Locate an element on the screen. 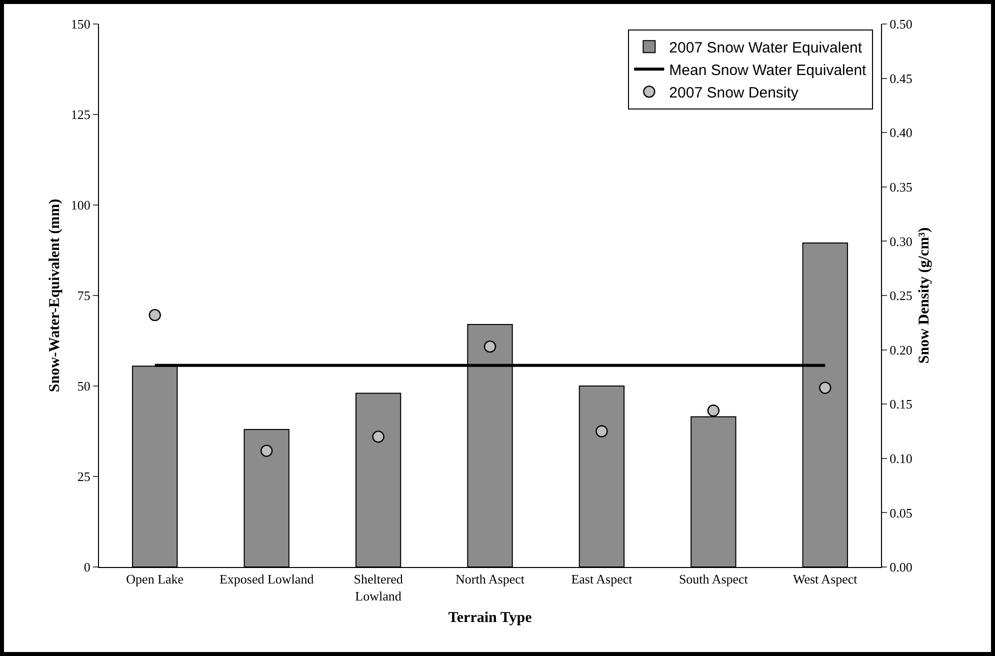 The height and width of the screenshot is (656, 995). y-tick-label: 0 is located at coordinates (87, 567).